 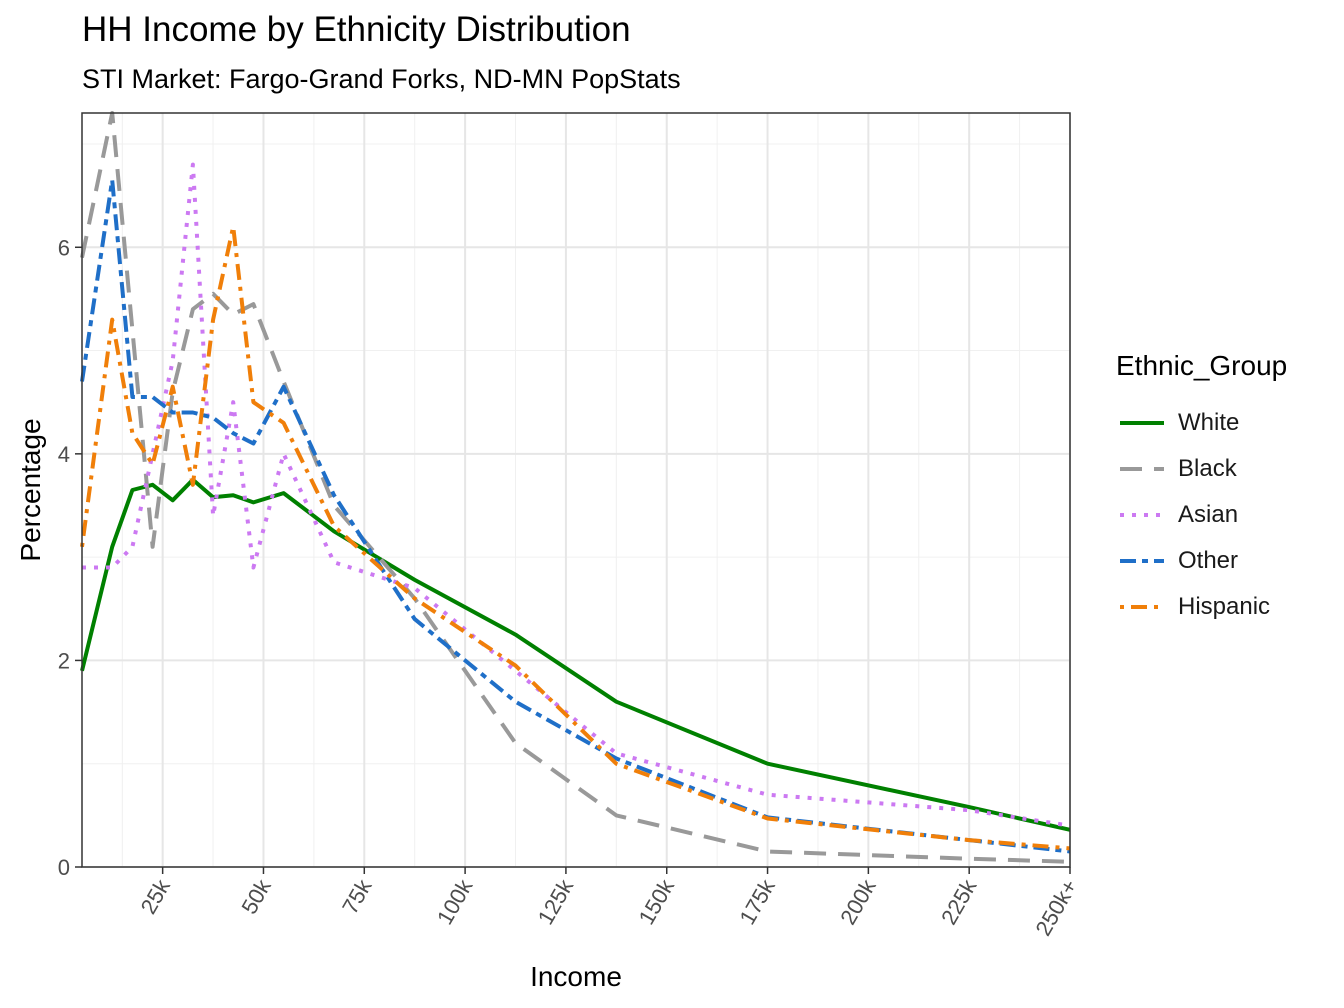 I want to click on chart-title: HH Income by Ethnicity Distribution, so click(x=356, y=29).